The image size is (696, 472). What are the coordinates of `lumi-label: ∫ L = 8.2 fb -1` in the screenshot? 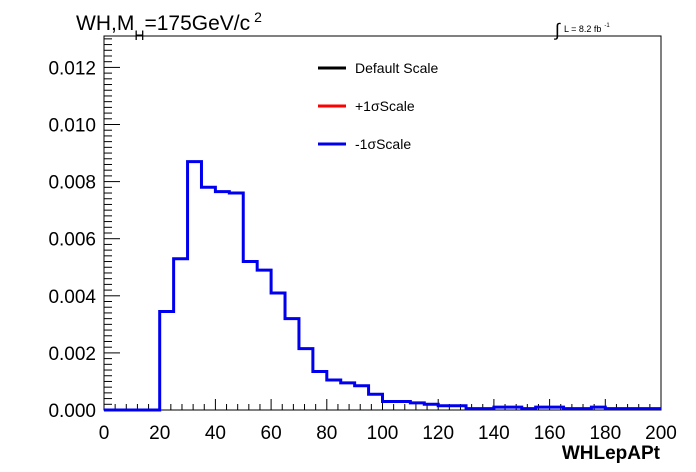 It's located at (581, 30).